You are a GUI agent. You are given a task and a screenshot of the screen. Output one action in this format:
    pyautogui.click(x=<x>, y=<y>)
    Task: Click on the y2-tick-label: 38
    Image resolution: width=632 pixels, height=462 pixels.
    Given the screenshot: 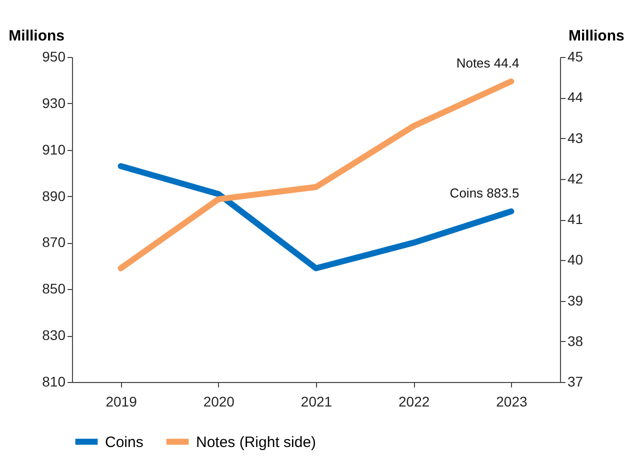 What is the action you would take?
    pyautogui.click(x=576, y=340)
    